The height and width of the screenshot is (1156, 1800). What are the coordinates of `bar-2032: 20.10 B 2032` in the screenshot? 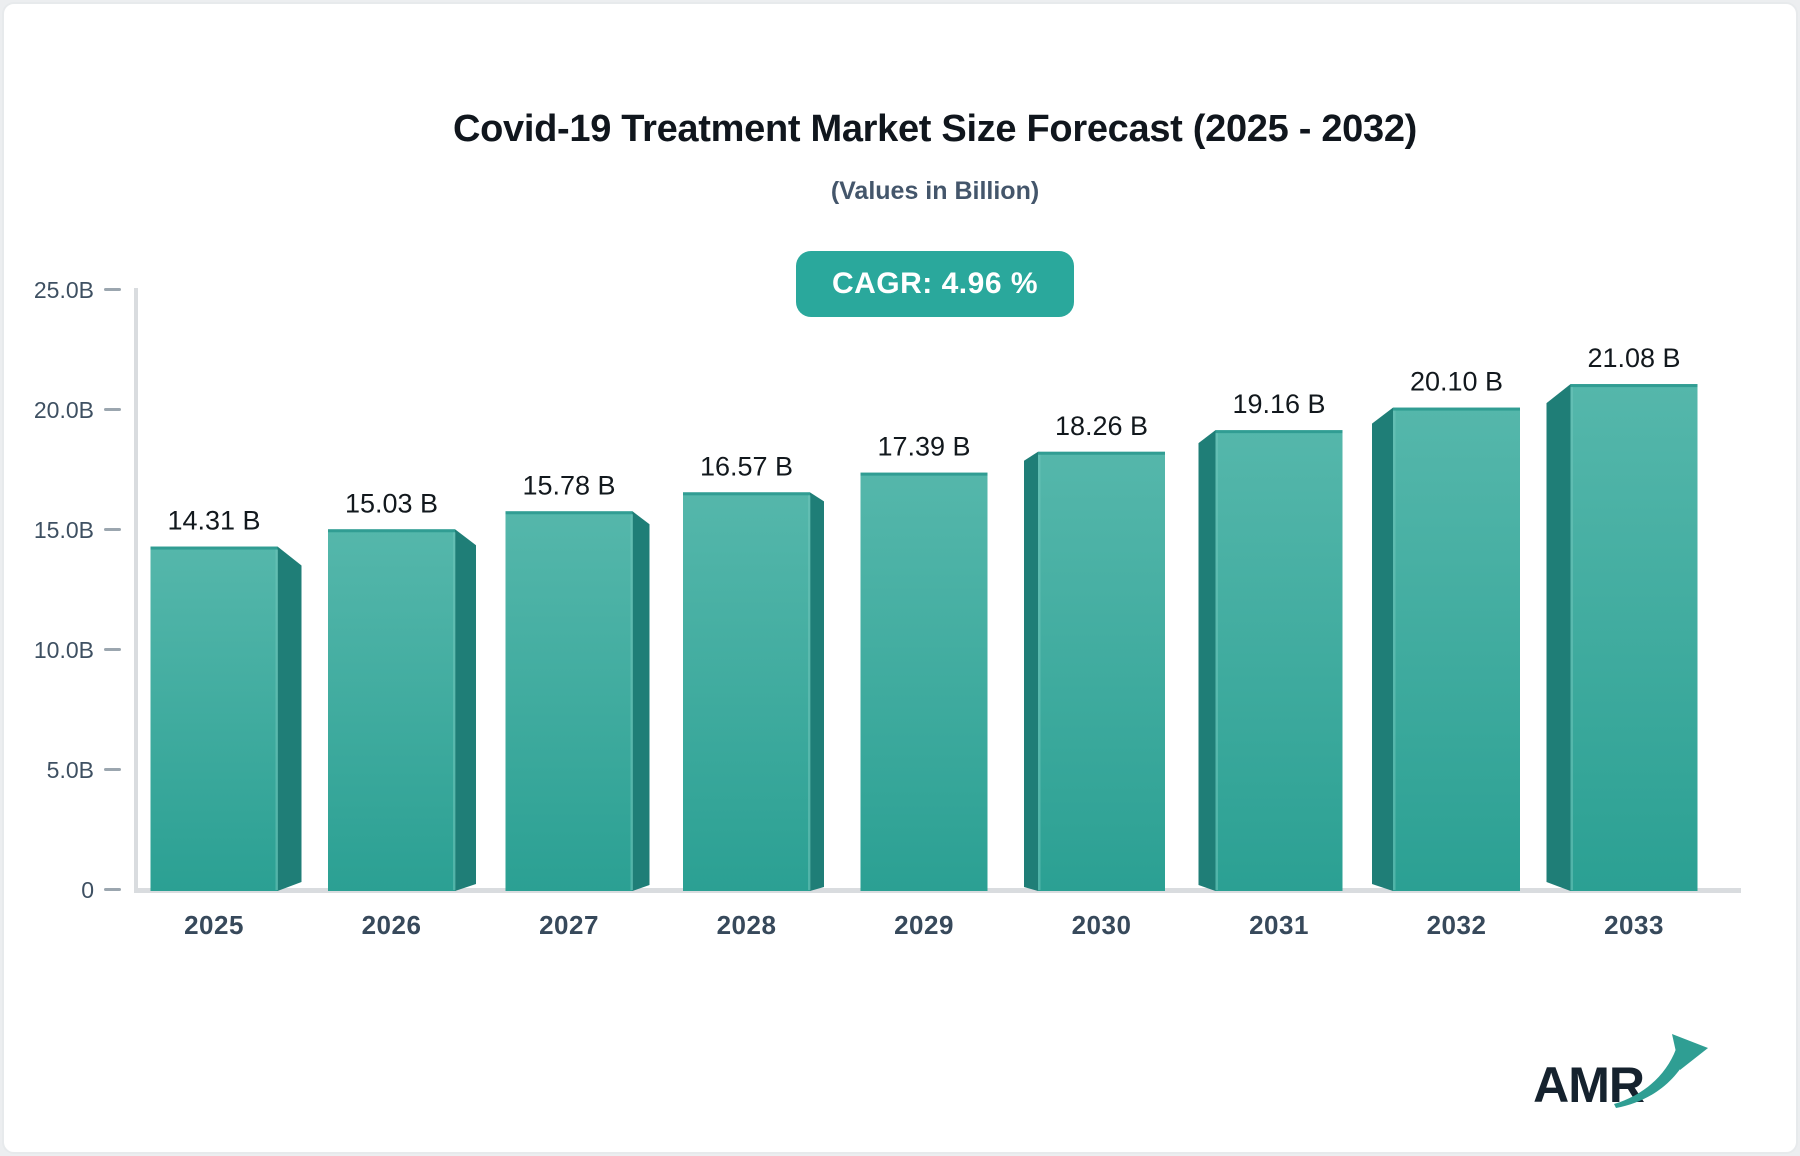 It's located at (1446, 653).